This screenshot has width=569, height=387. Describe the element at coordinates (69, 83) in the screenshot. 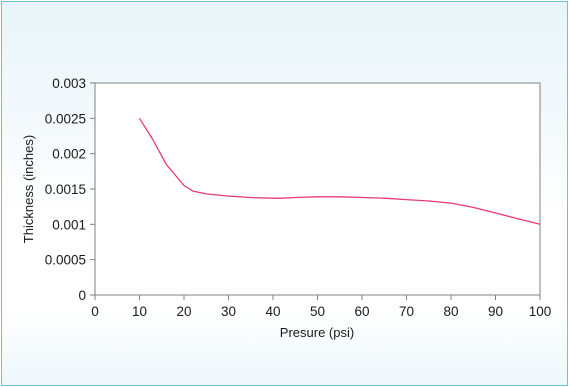

I see `y-tick-label: 0.003` at that location.